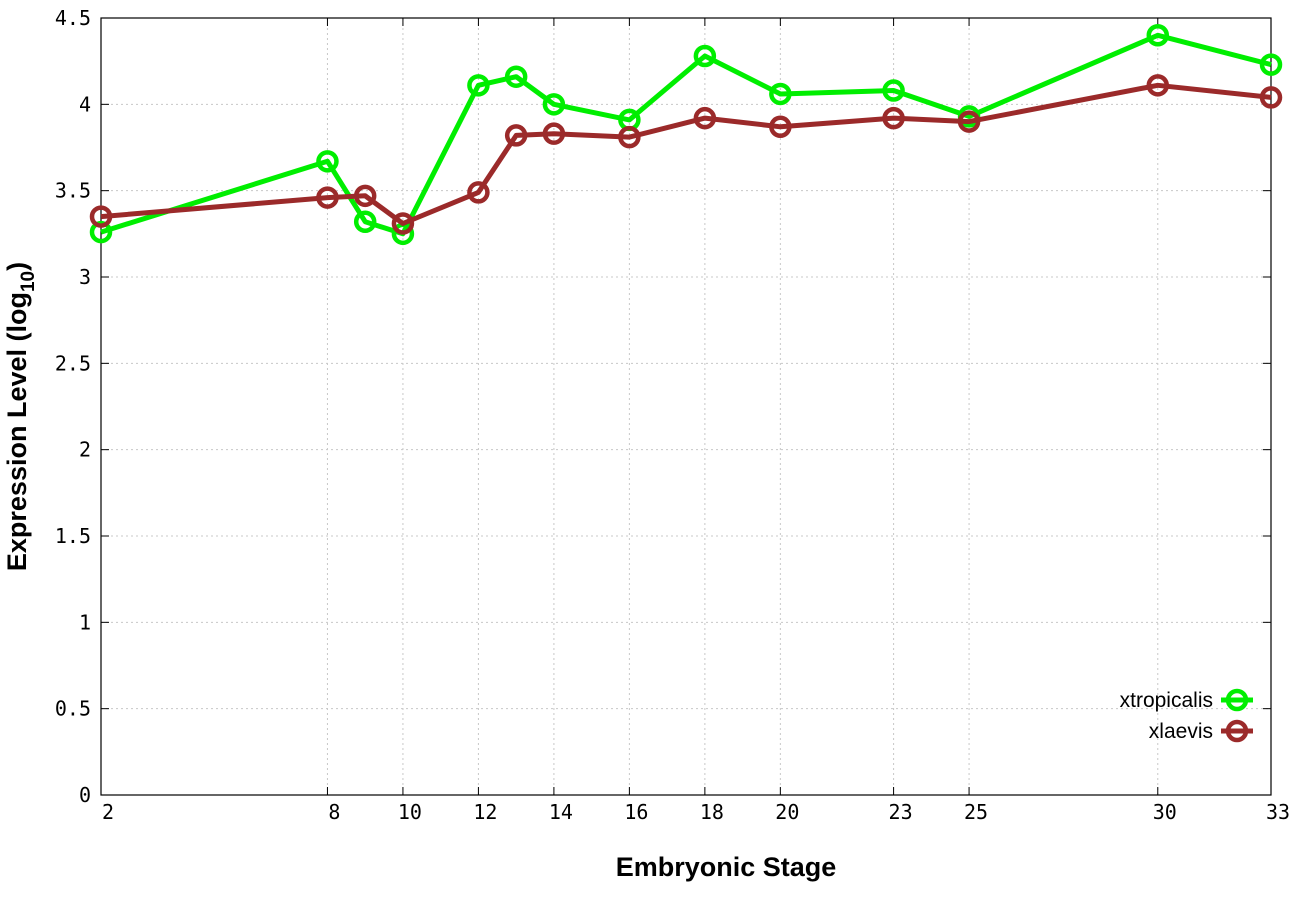  I want to click on x-axis-title: Embryonic Stage, so click(726, 867).